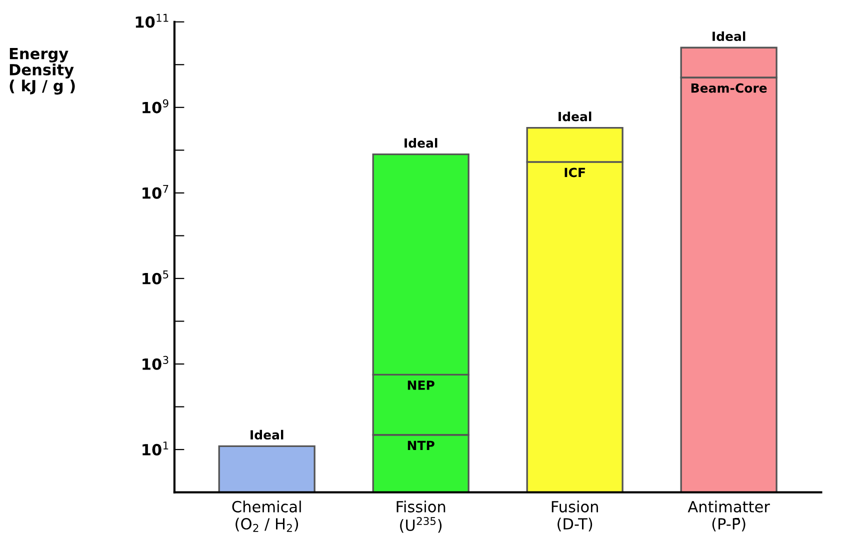  I want to click on y-tick-label: 10$^{1}$, so click(155, 449).